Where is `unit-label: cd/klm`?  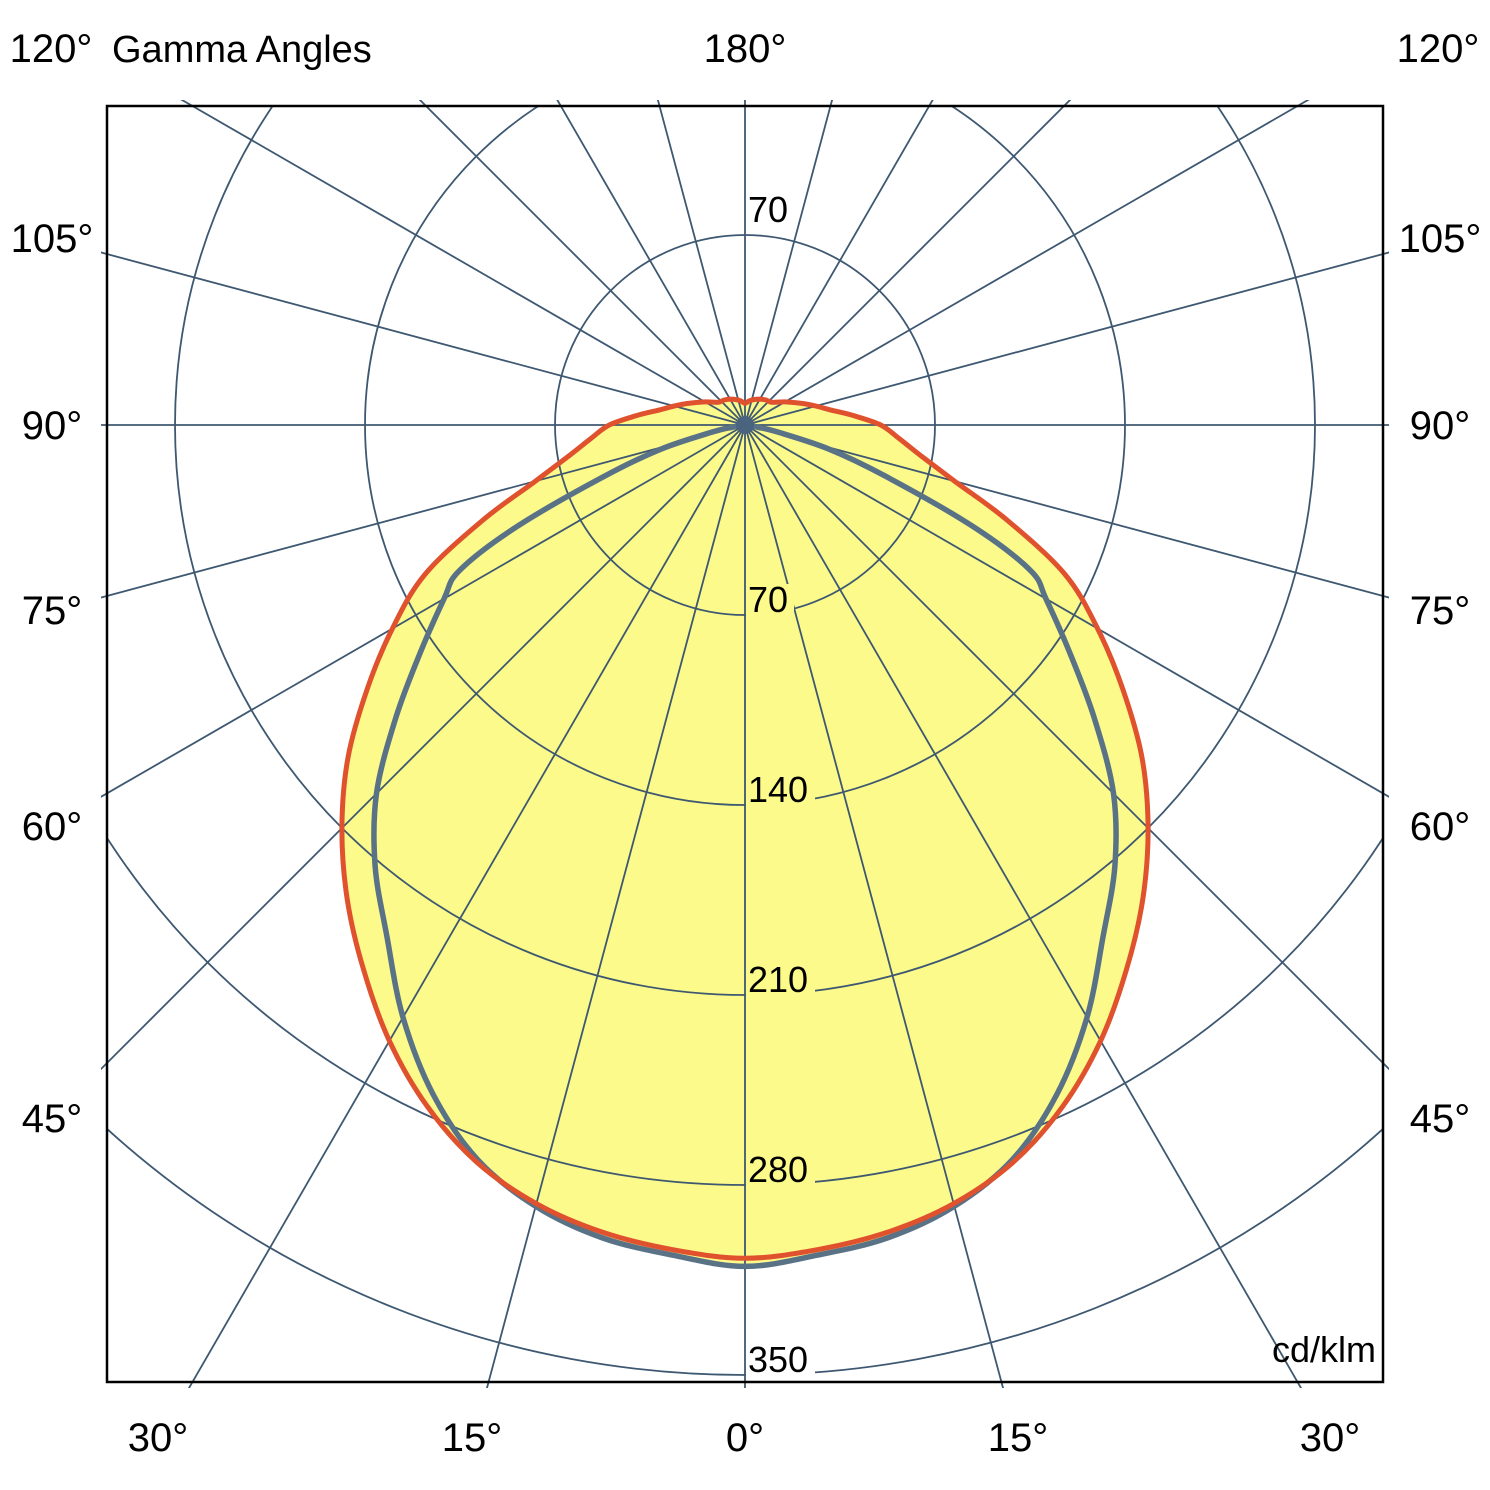 unit-label: cd/klm is located at coordinates (1324, 1349).